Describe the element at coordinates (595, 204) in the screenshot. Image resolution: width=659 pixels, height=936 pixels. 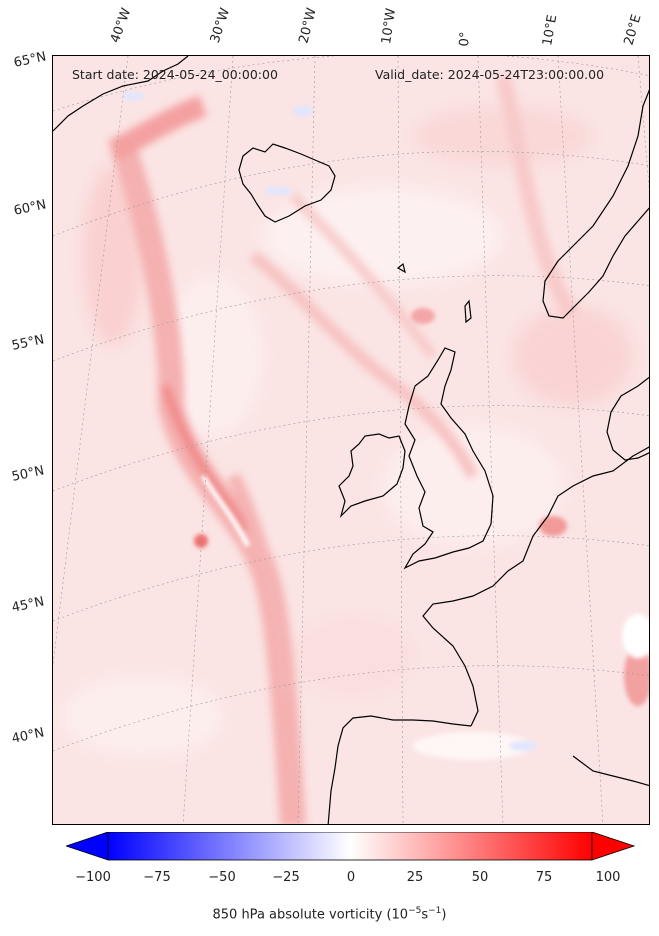
I see `scandinavia-coast` at that location.